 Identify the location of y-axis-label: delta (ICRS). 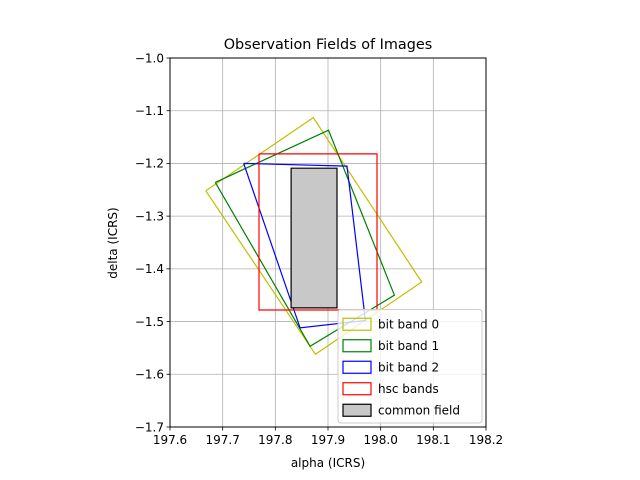
(113, 242).